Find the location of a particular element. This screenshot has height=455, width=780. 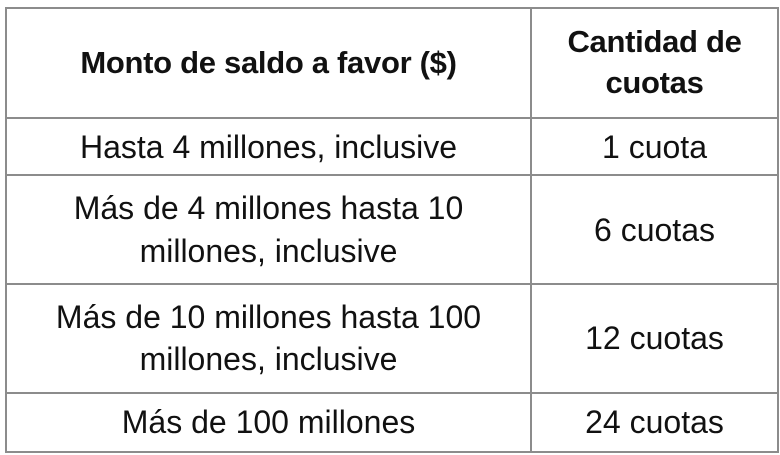

cell-amount: Más de 100 millones is located at coordinates (268, 422).